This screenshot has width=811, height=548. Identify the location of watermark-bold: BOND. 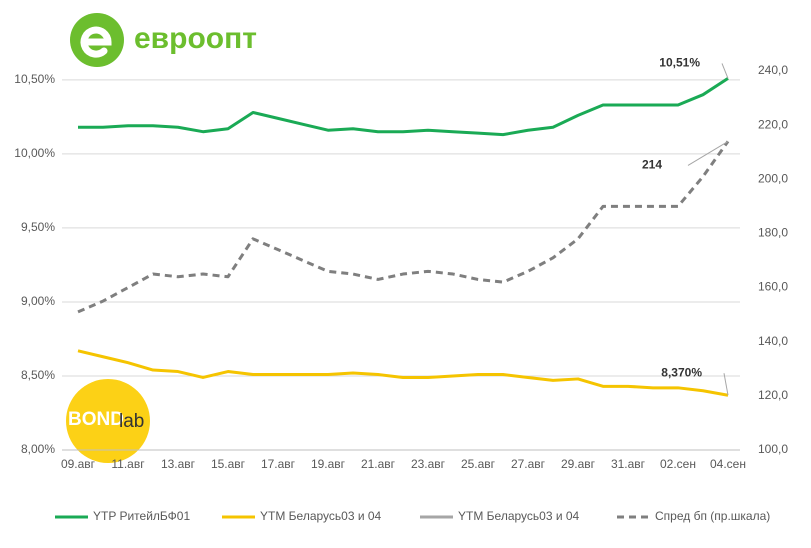
(96, 419).